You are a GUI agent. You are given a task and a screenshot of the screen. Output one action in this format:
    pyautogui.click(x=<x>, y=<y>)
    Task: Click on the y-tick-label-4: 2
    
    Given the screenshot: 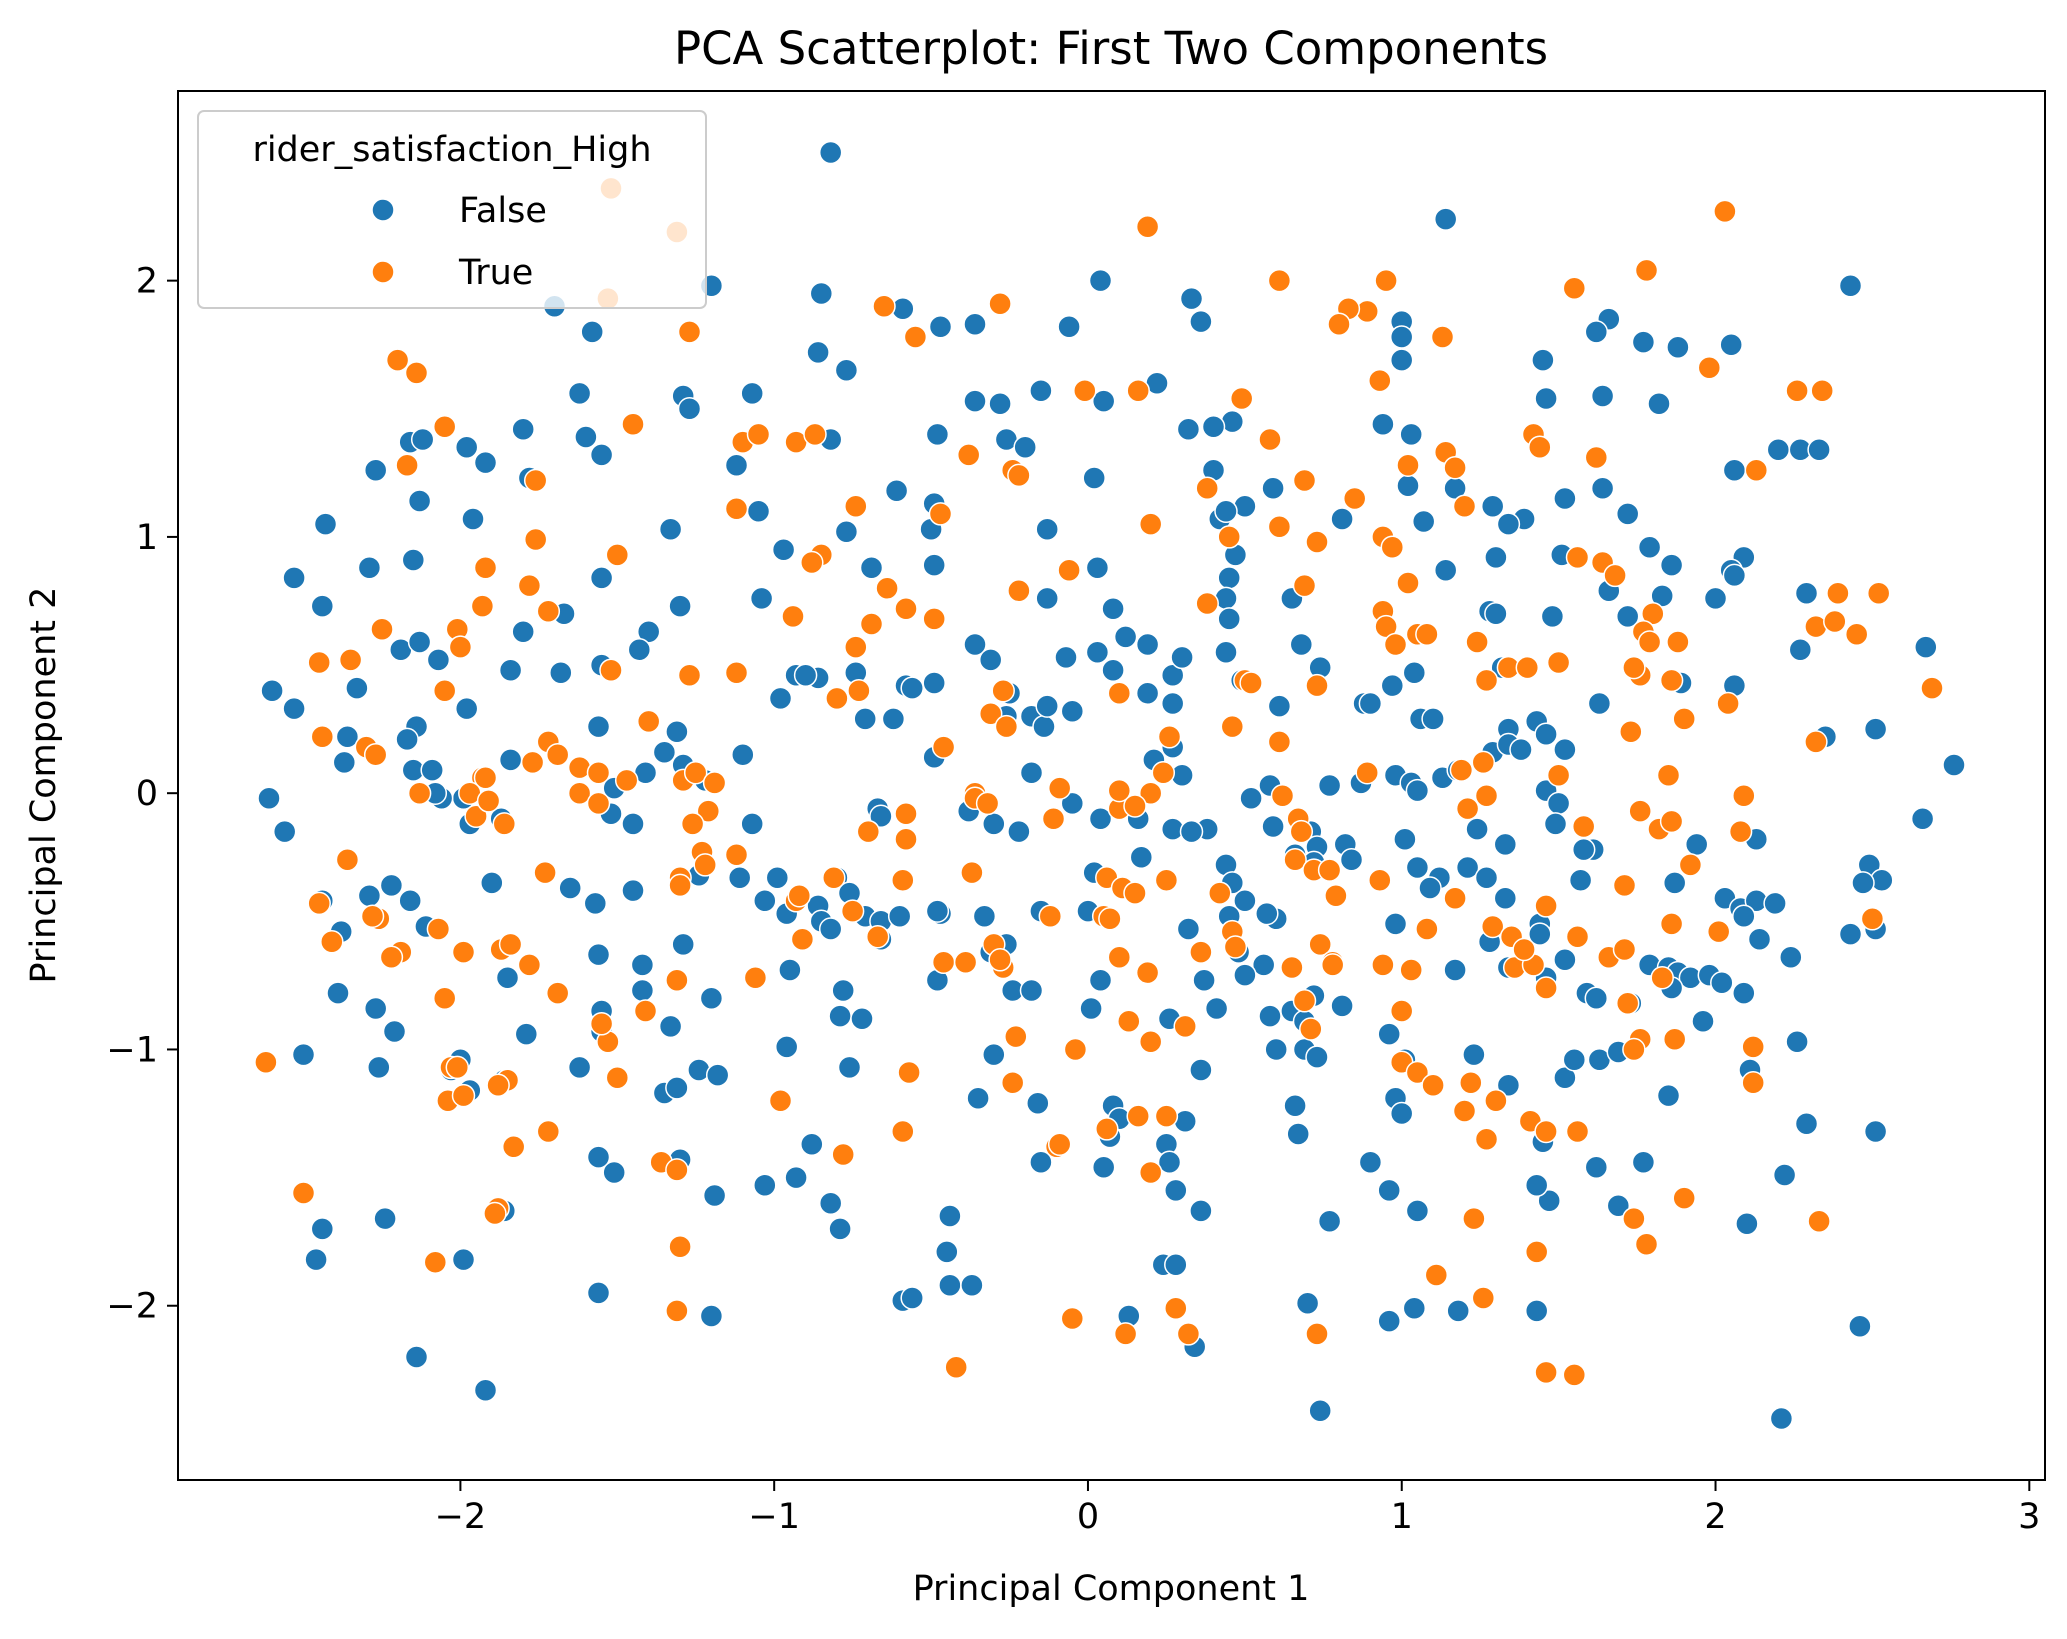 What is the action you would take?
    pyautogui.click(x=147, y=282)
    